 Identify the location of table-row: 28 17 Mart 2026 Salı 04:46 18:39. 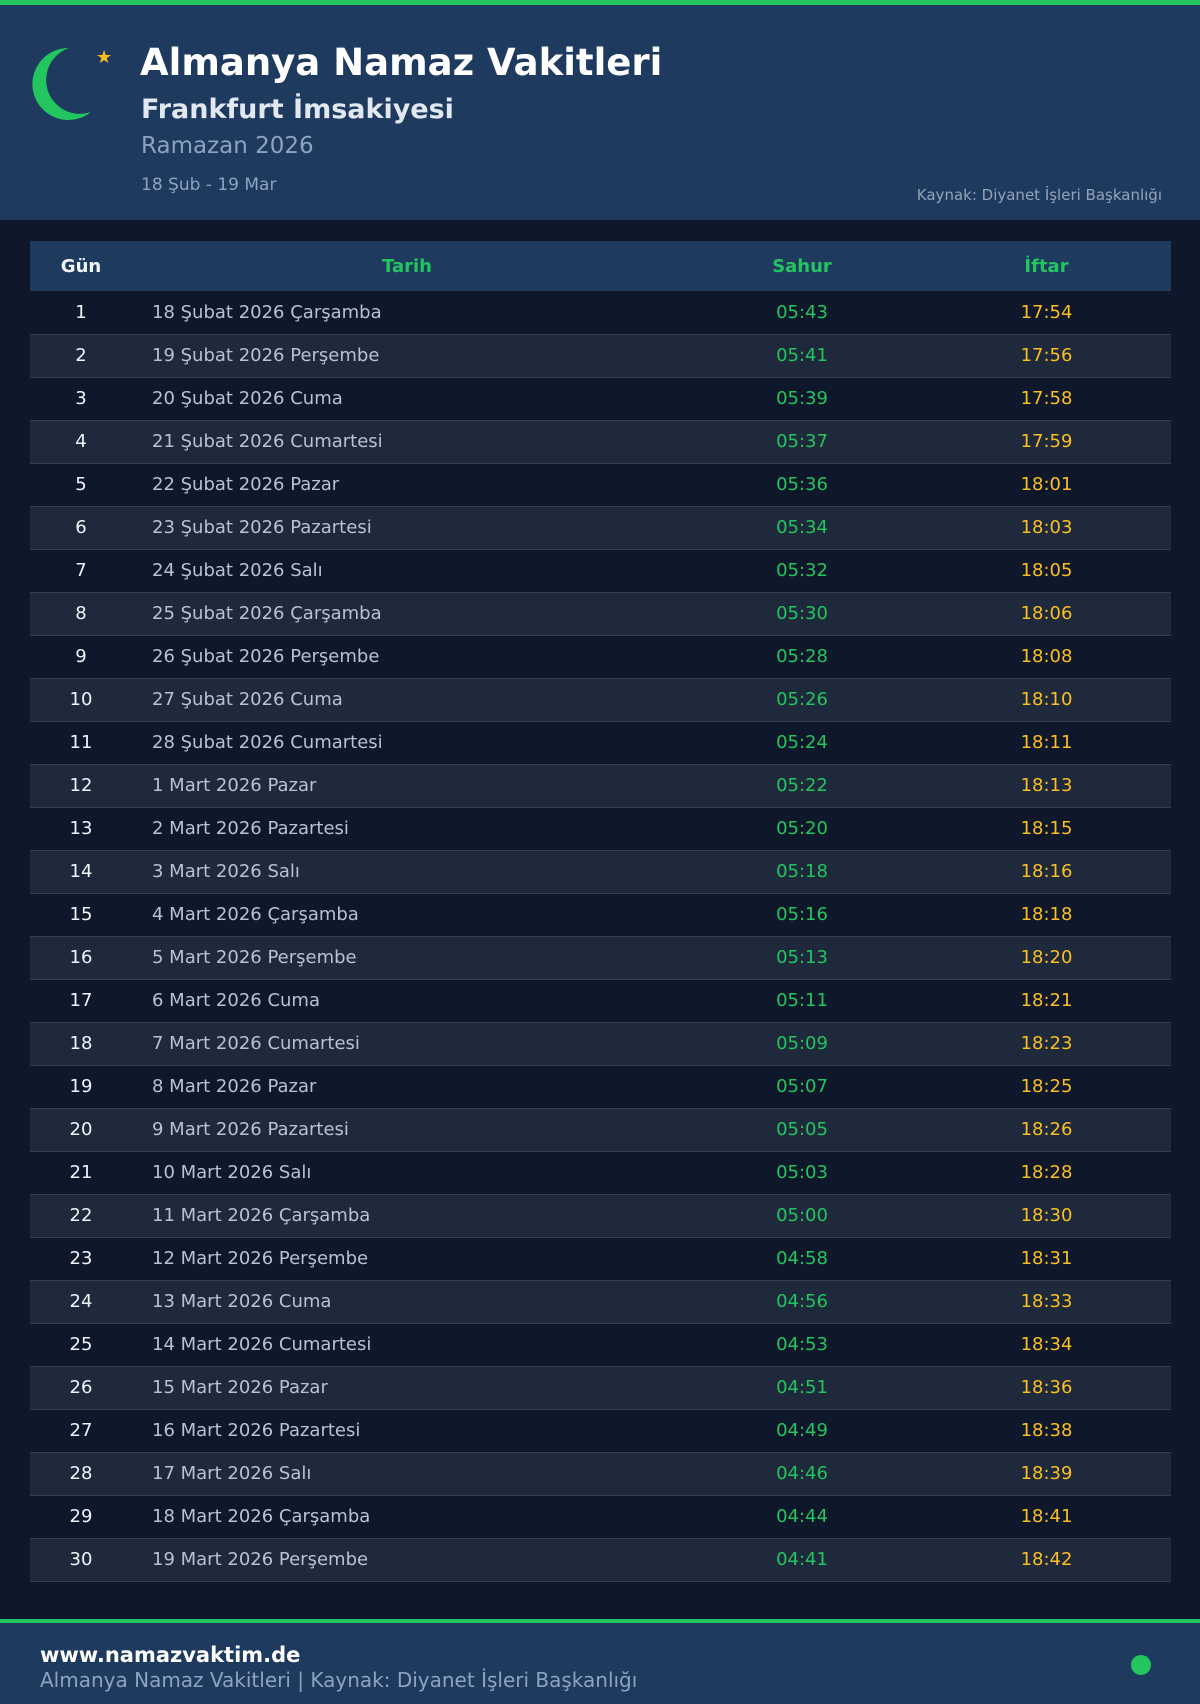
(600, 1473).